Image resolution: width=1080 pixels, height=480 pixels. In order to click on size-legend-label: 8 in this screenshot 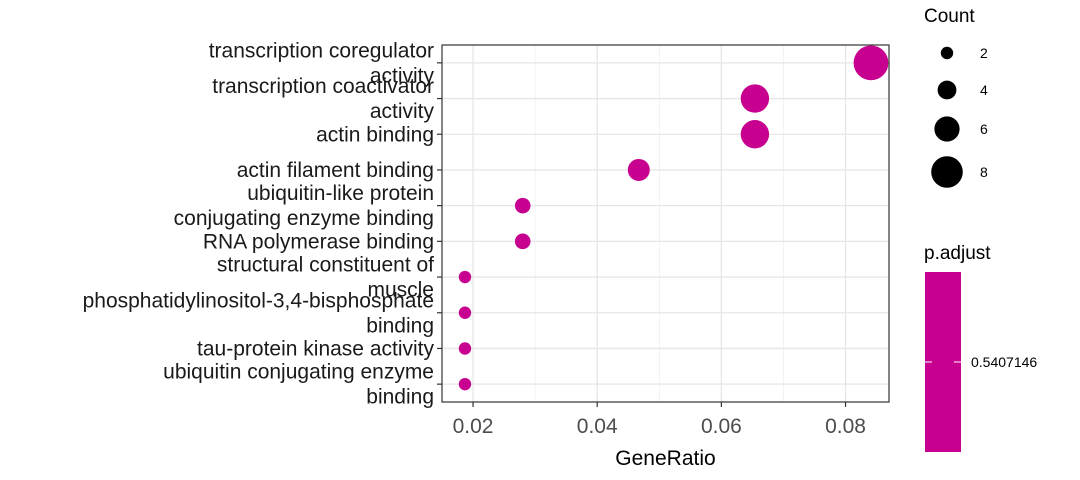, I will do `click(984, 172)`.